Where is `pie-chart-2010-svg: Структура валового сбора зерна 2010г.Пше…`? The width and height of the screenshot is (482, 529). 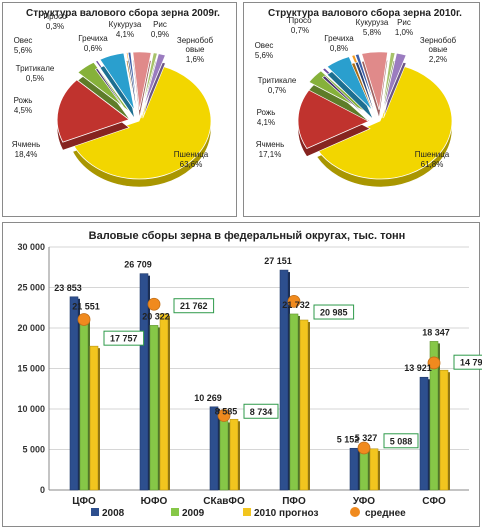
pie-chart-2010-svg: Структура валового сбора зерна 2010г.Пше… is located at coordinates (358, 97).